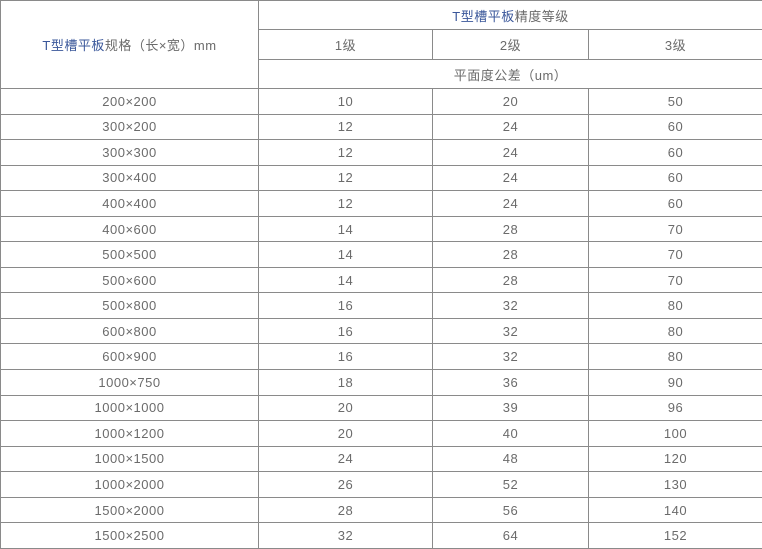 This screenshot has height=549, width=762. I want to click on spec-header-keyword-link: T型槽平板, so click(73, 45).